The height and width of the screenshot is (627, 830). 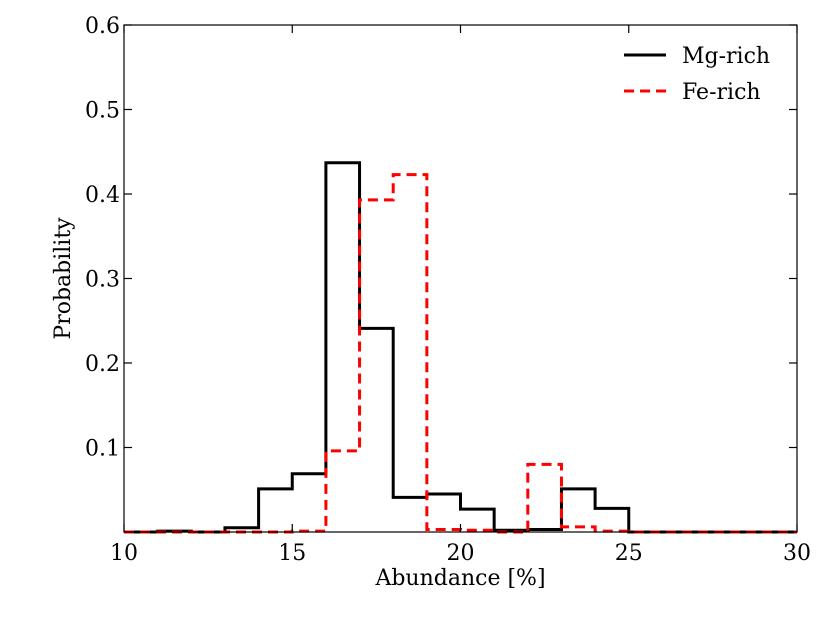 I want to click on legend-label: Fe-rich, so click(x=721, y=92).